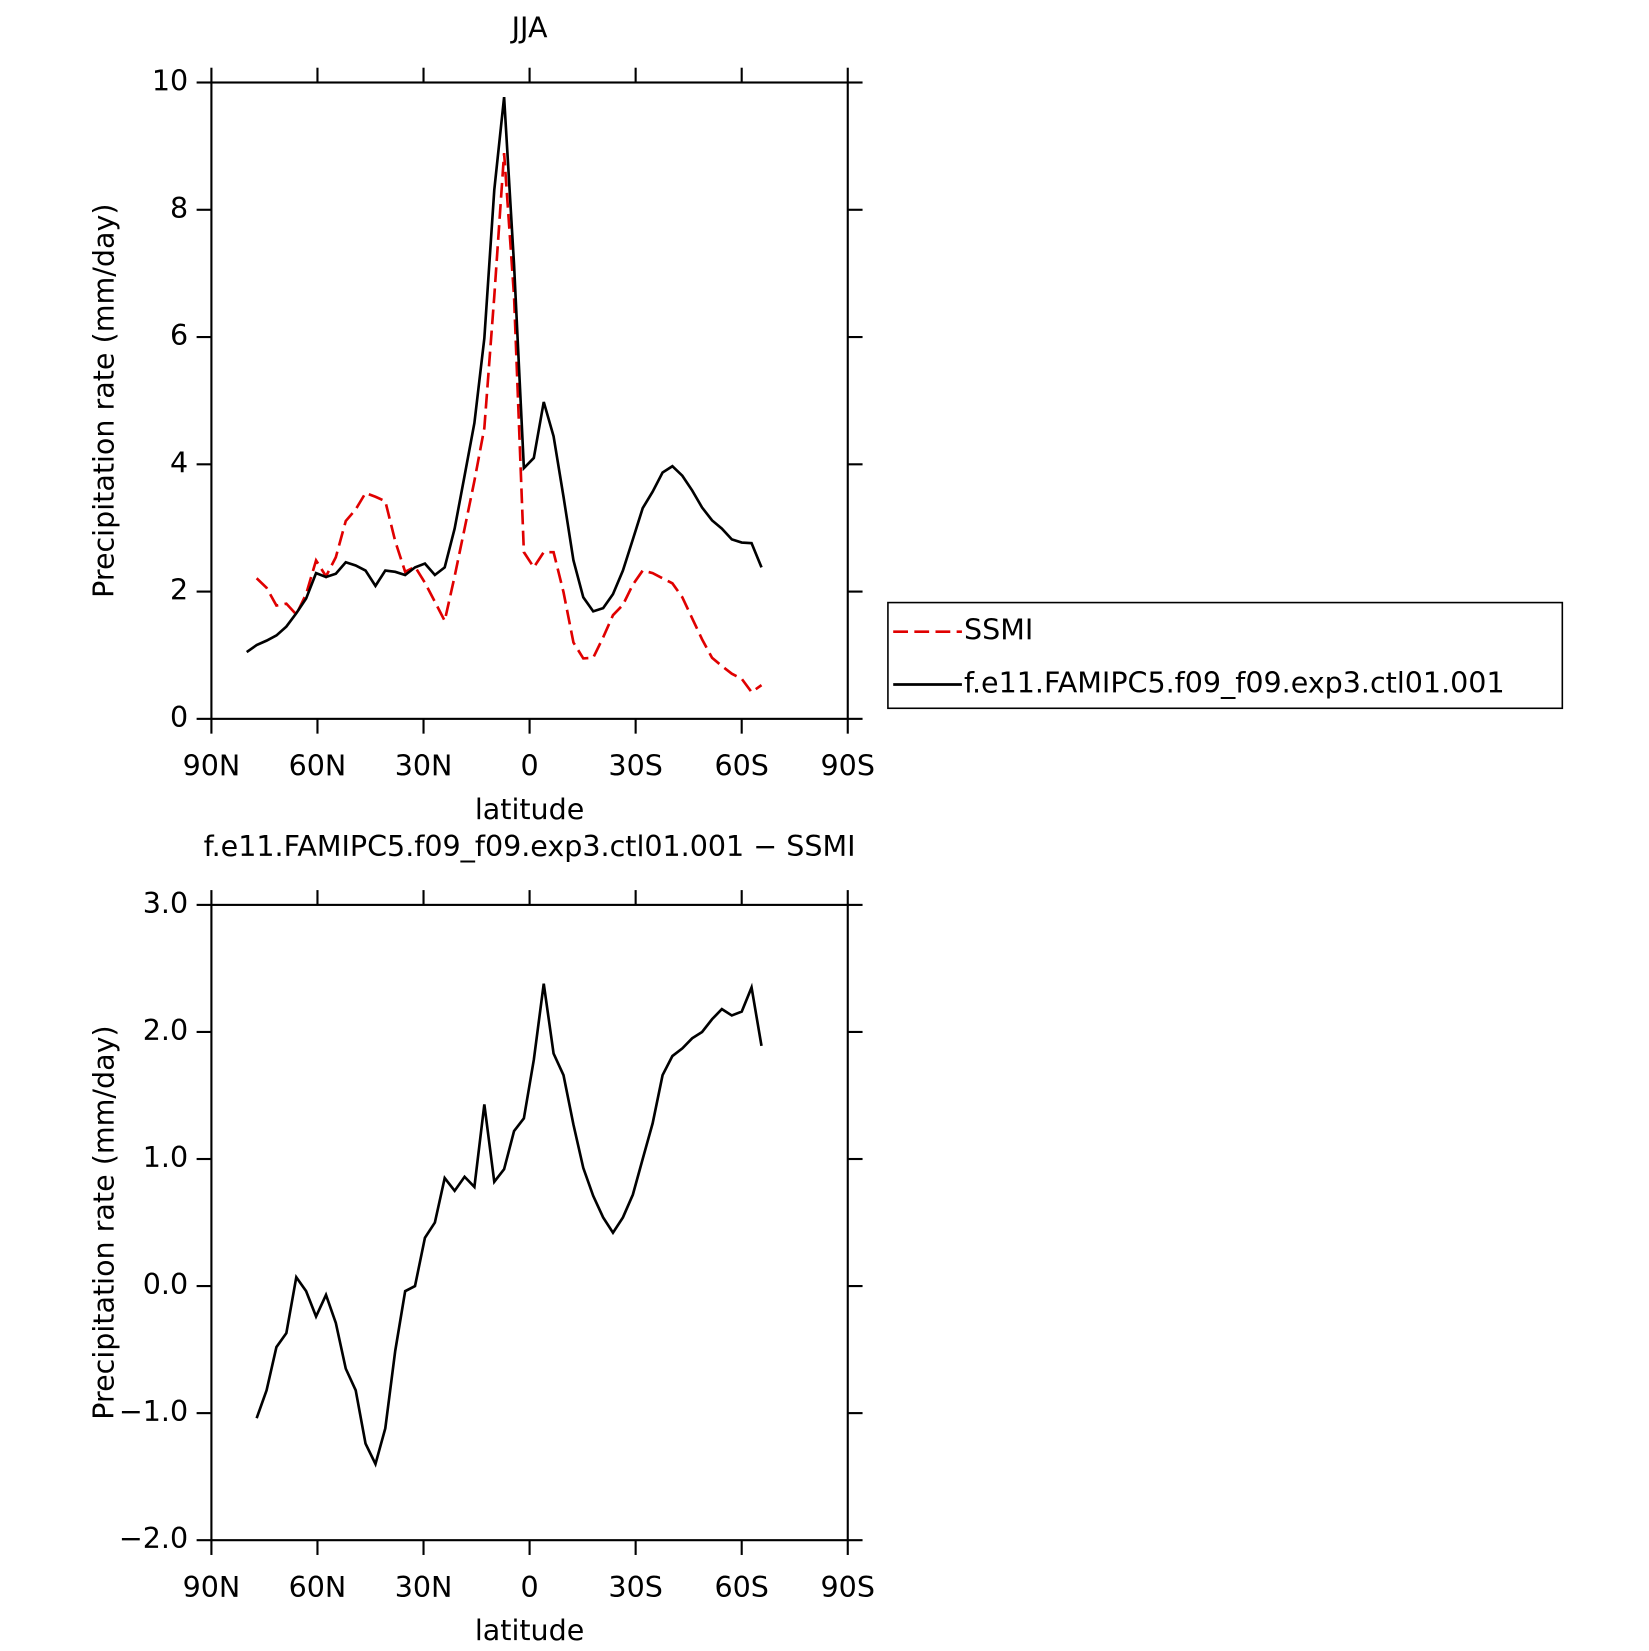 The image size is (1649, 1651). What do you see at coordinates (165, 1284) in the screenshot?
I see `y-tick-label: 0.0` at bounding box center [165, 1284].